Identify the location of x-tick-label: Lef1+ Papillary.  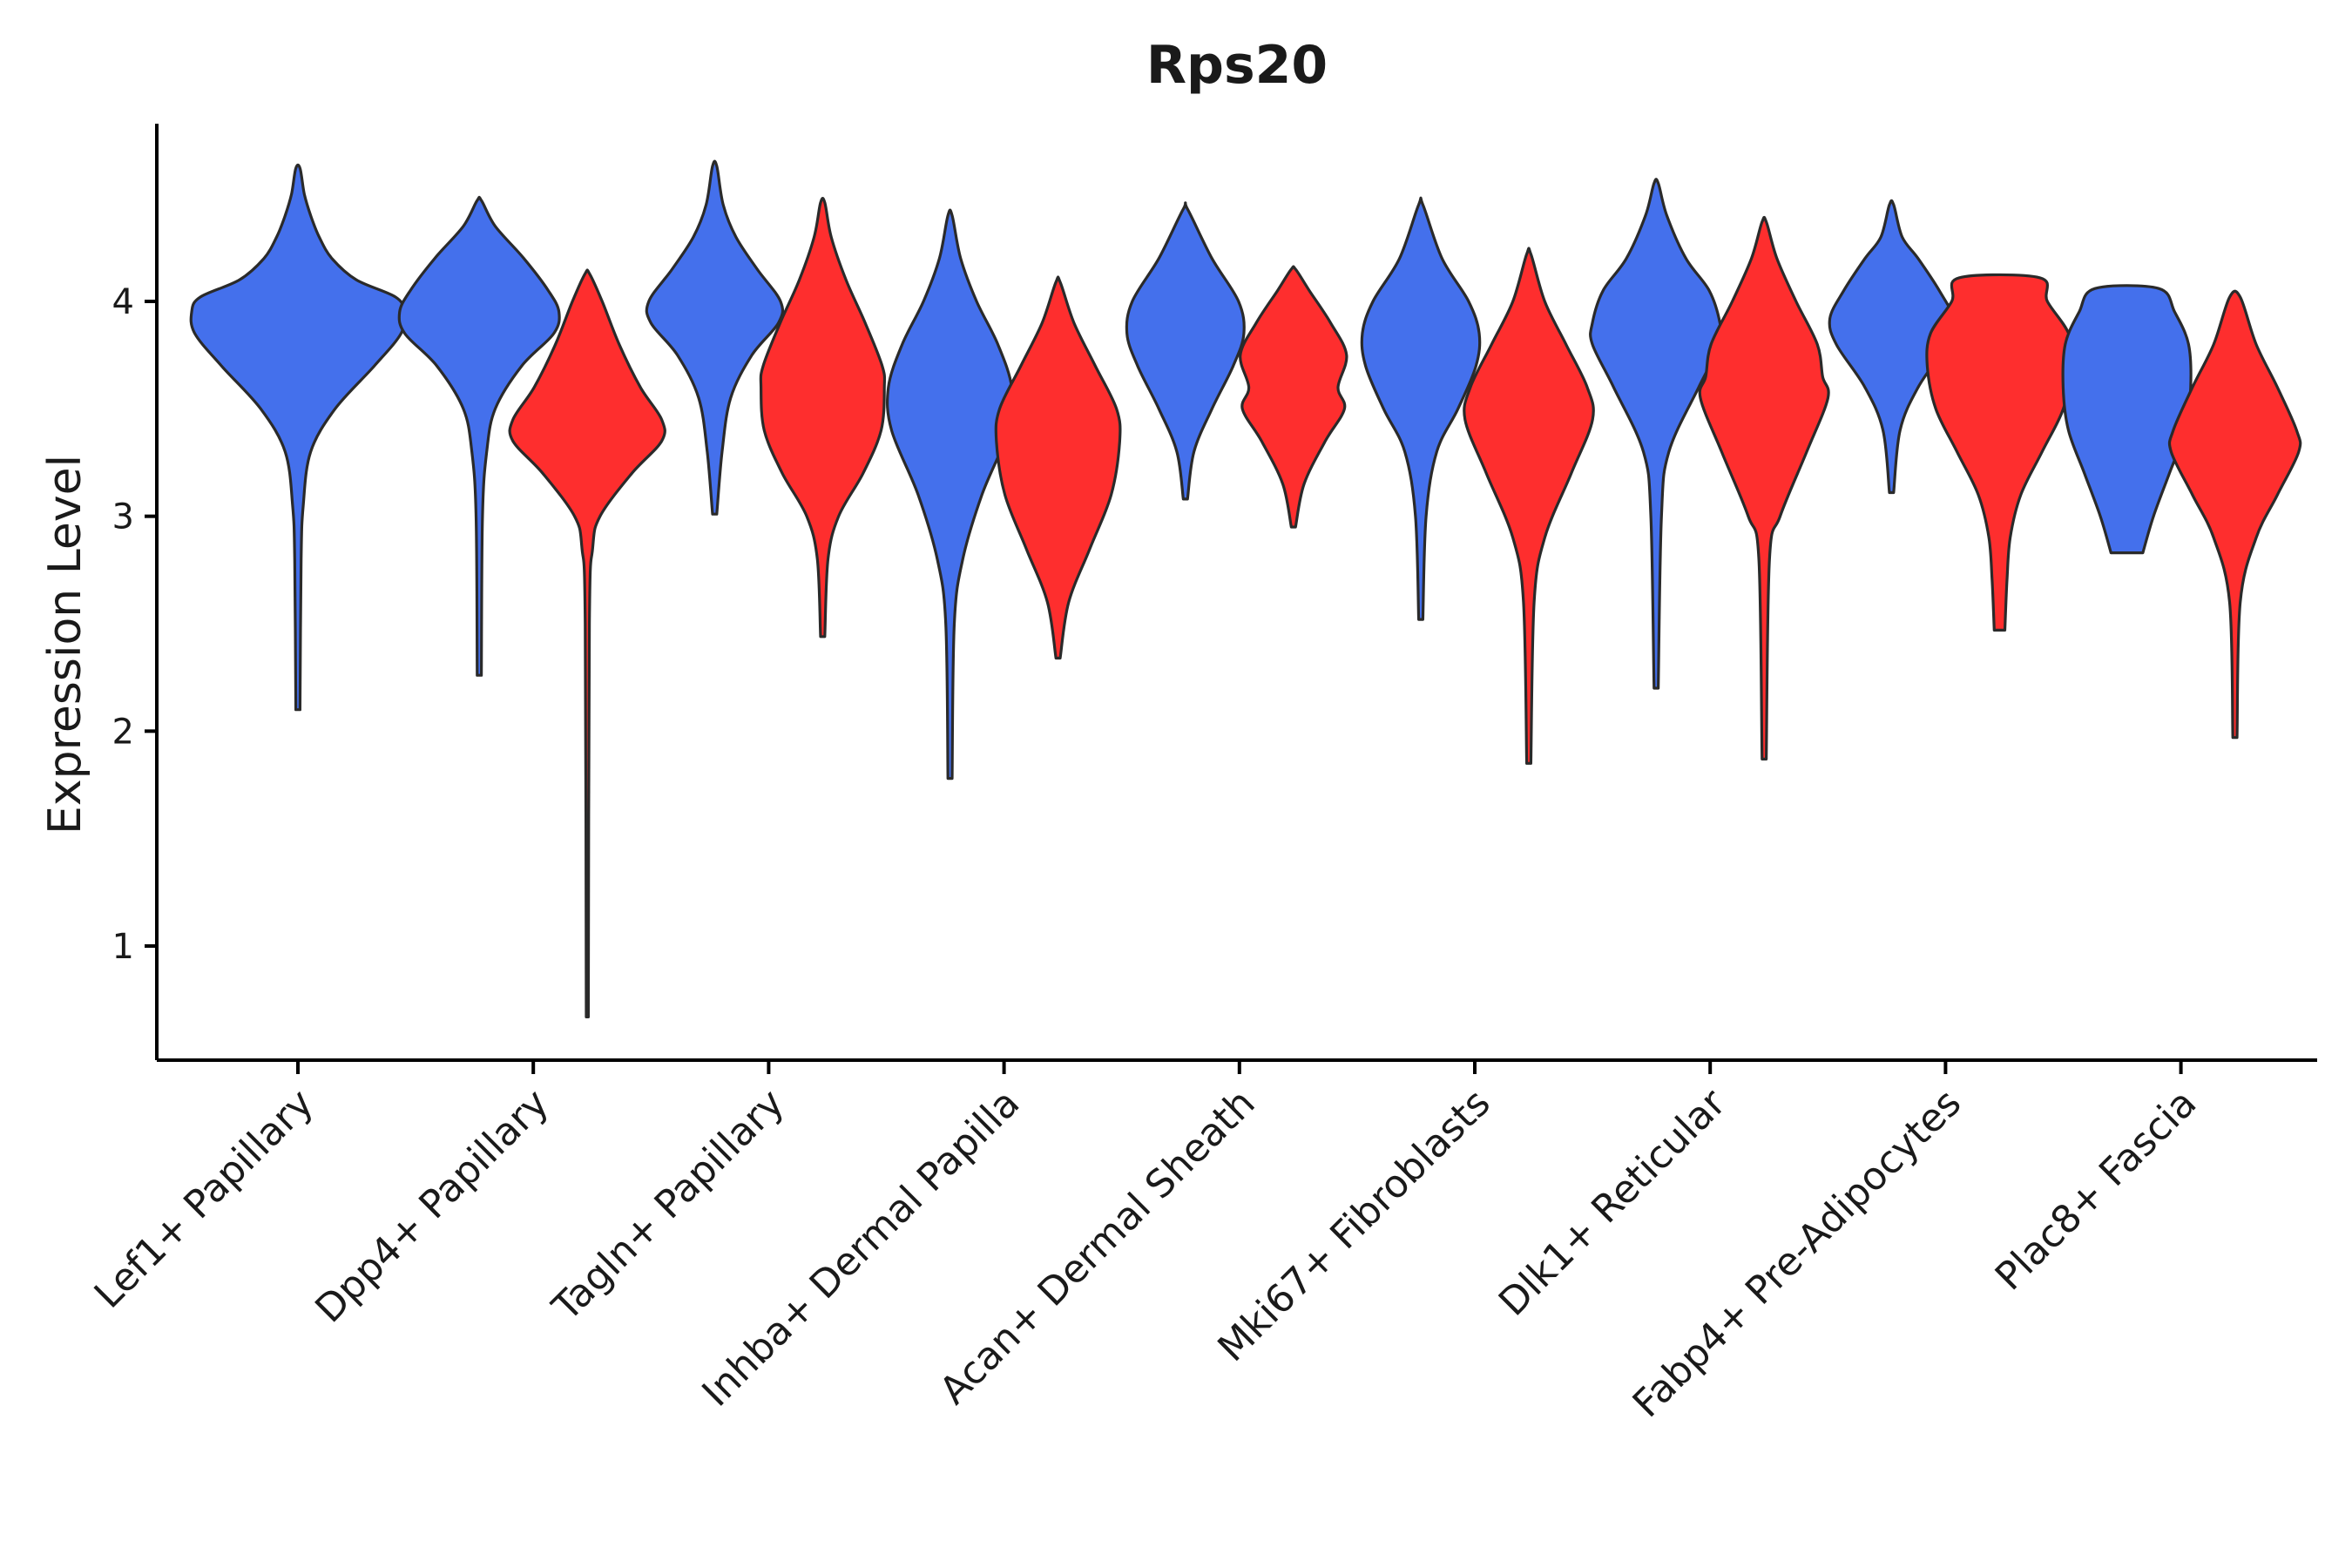
(204, 1199).